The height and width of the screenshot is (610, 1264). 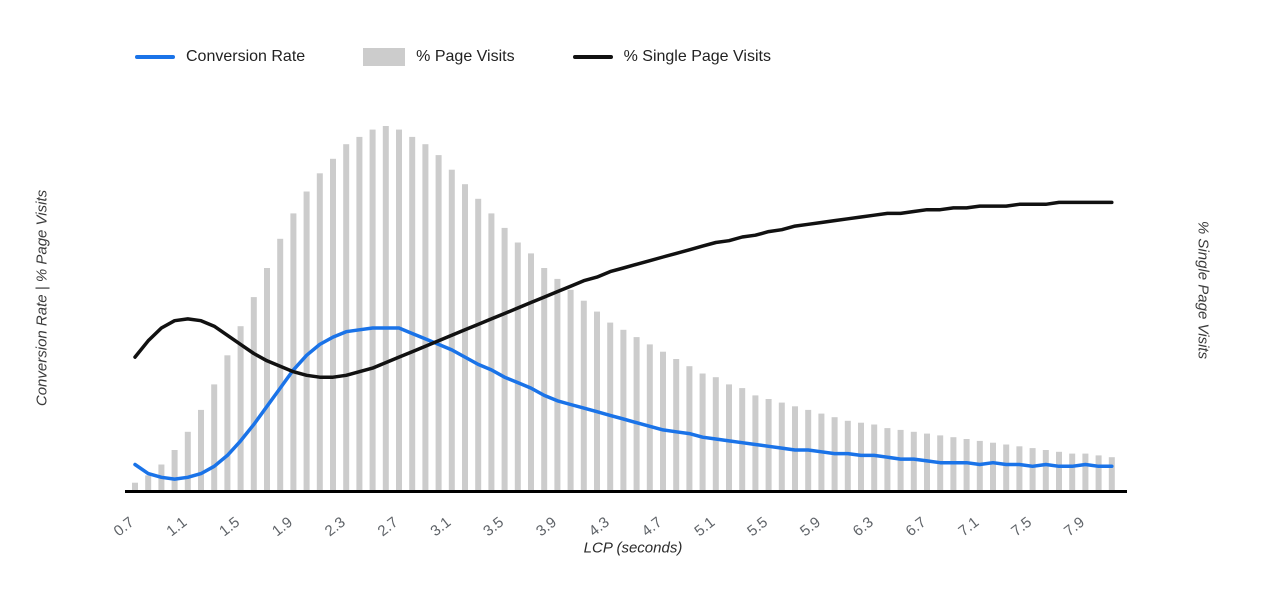 What do you see at coordinates (246, 56) in the screenshot?
I see `legend-label: Conversion Rate` at bounding box center [246, 56].